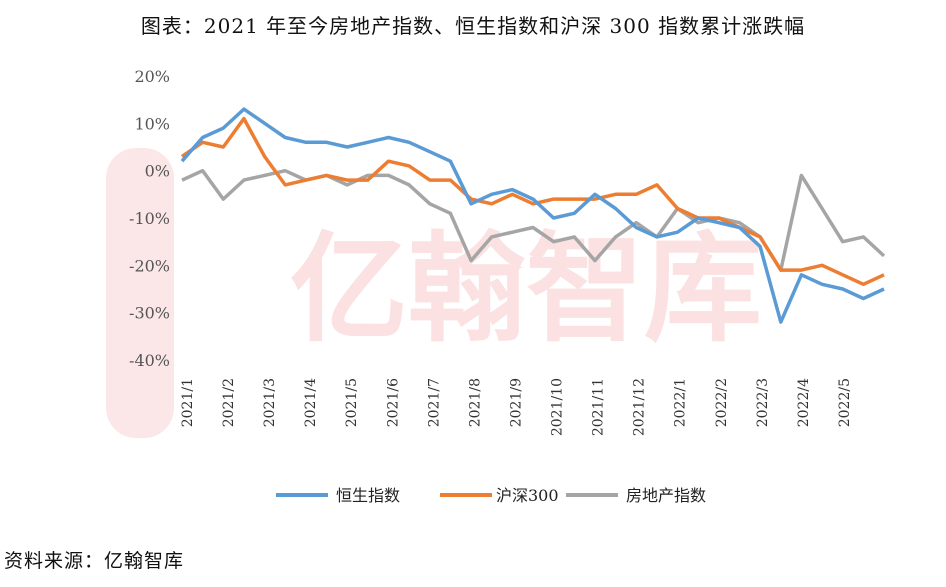 The height and width of the screenshot is (587, 946). Describe the element at coordinates (270, 402) in the screenshot. I see `x-tick-label: 2021/3` at that location.